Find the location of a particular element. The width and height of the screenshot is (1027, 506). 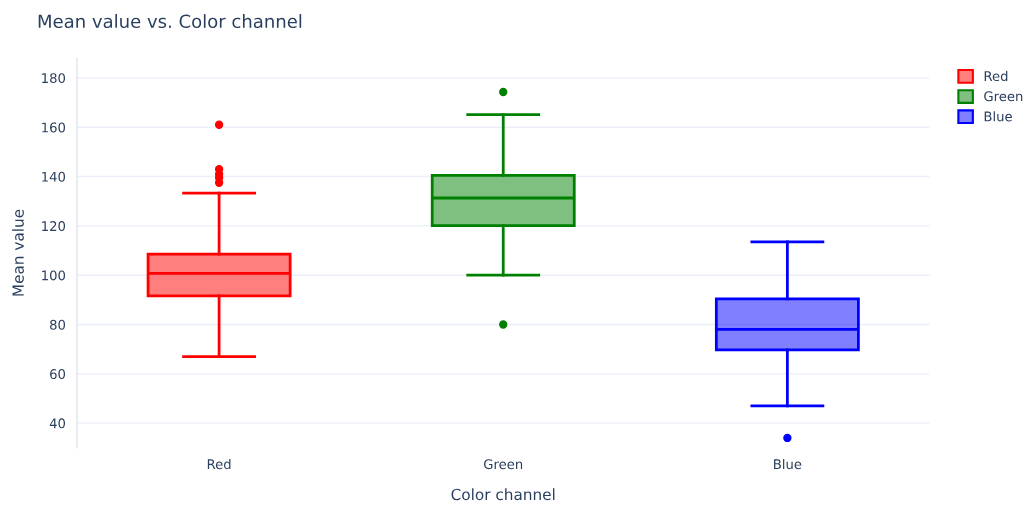

y-tick-label: 100 is located at coordinates (54, 275).